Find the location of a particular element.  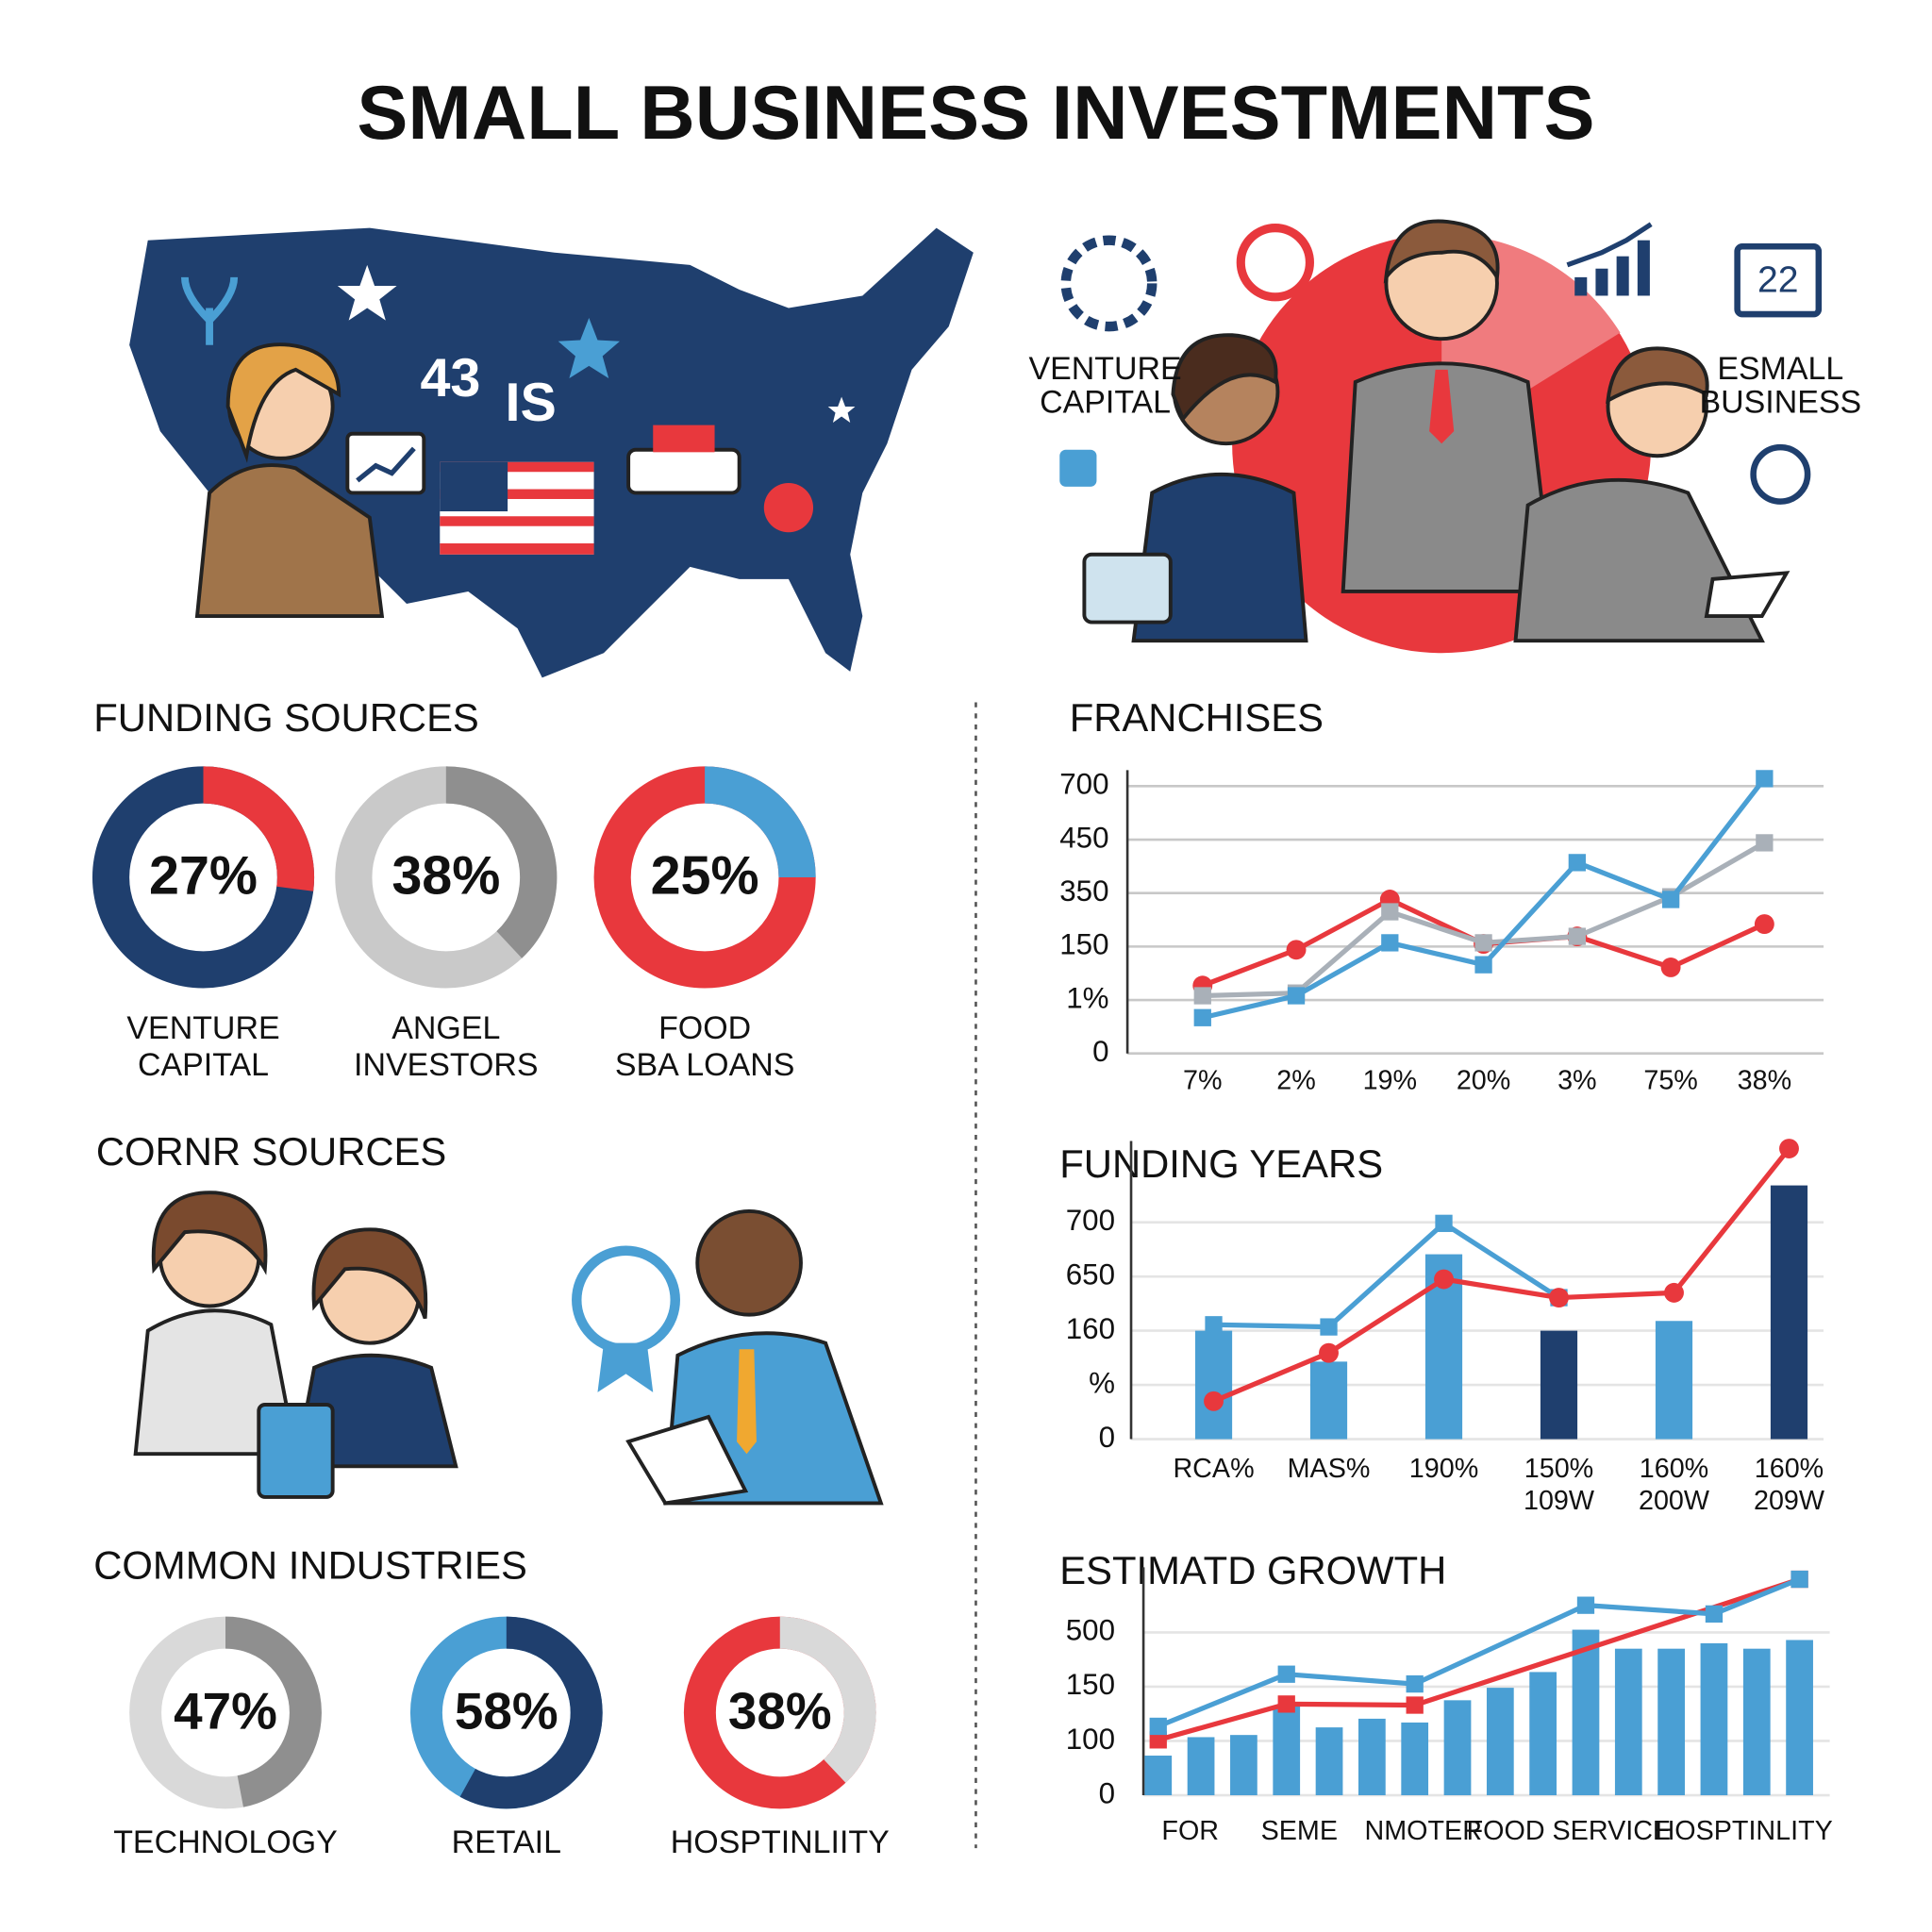

section-title: CORNR SOURCES is located at coordinates (271, 1152).